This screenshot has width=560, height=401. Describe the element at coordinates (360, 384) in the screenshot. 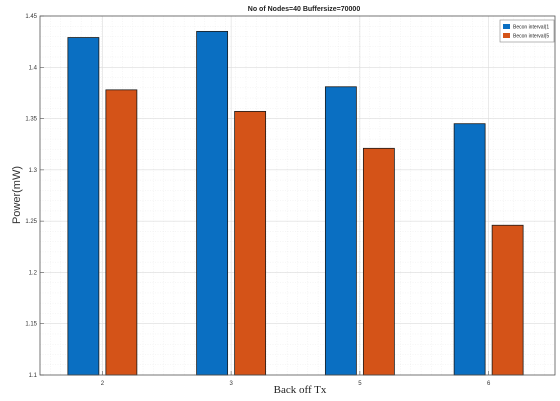

I see `x-tick-label: 5` at that location.